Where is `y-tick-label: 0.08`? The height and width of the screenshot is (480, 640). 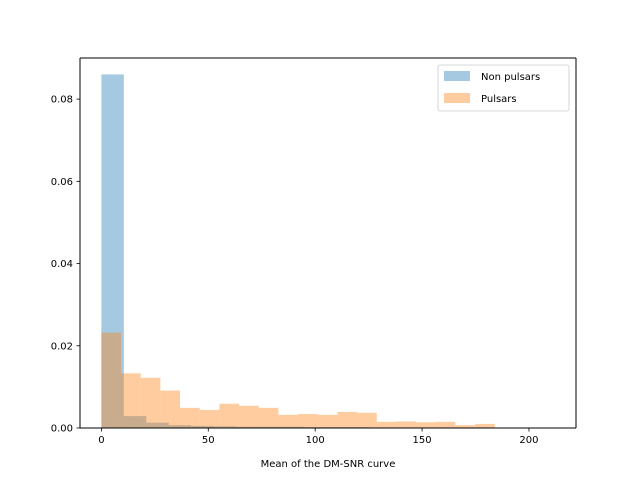
y-tick-label: 0.08 is located at coordinates (62, 100).